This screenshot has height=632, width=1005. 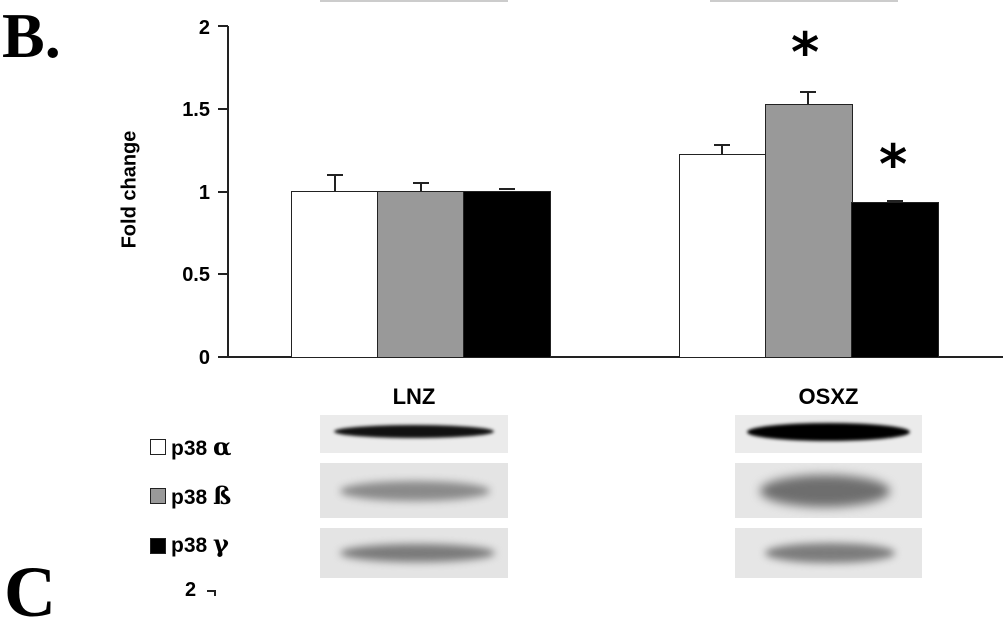 What do you see at coordinates (414, 396) in the screenshot?
I see `group-label-lnz: LNZ` at bounding box center [414, 396].